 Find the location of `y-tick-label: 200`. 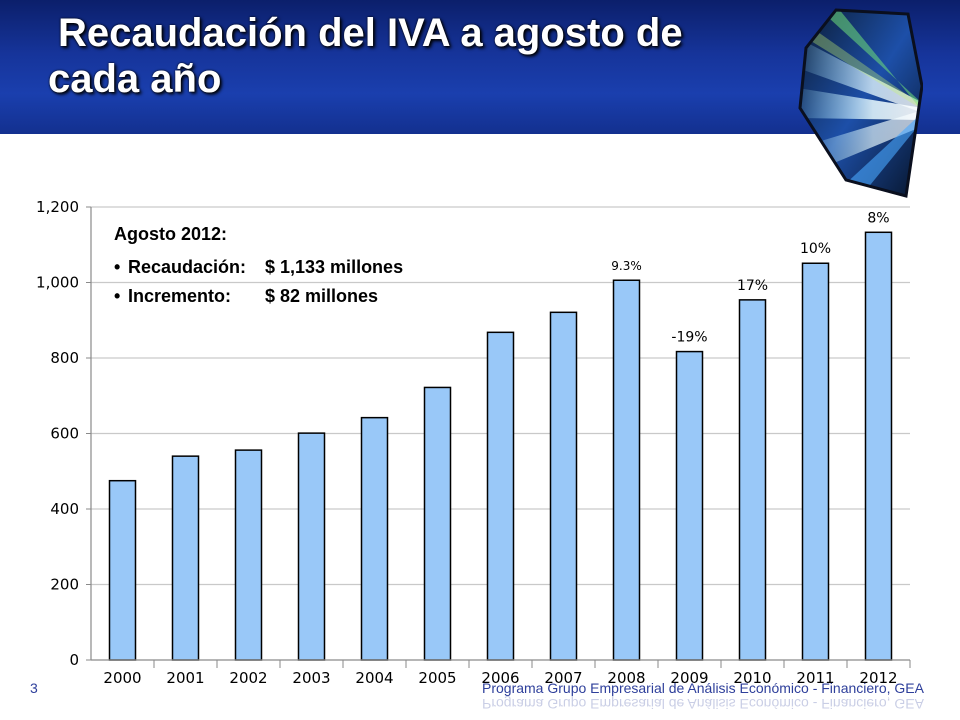

y-tick-label: 200 is located at coordinates (64, 585).